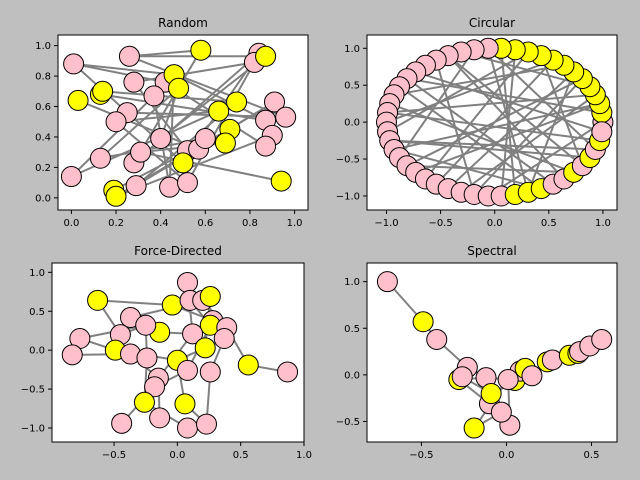 This screenshot has width=640, height=480. Describe the element at coordinates (116, 223) in the screenshot. I see `x-tick-label: 0.2` at that location.